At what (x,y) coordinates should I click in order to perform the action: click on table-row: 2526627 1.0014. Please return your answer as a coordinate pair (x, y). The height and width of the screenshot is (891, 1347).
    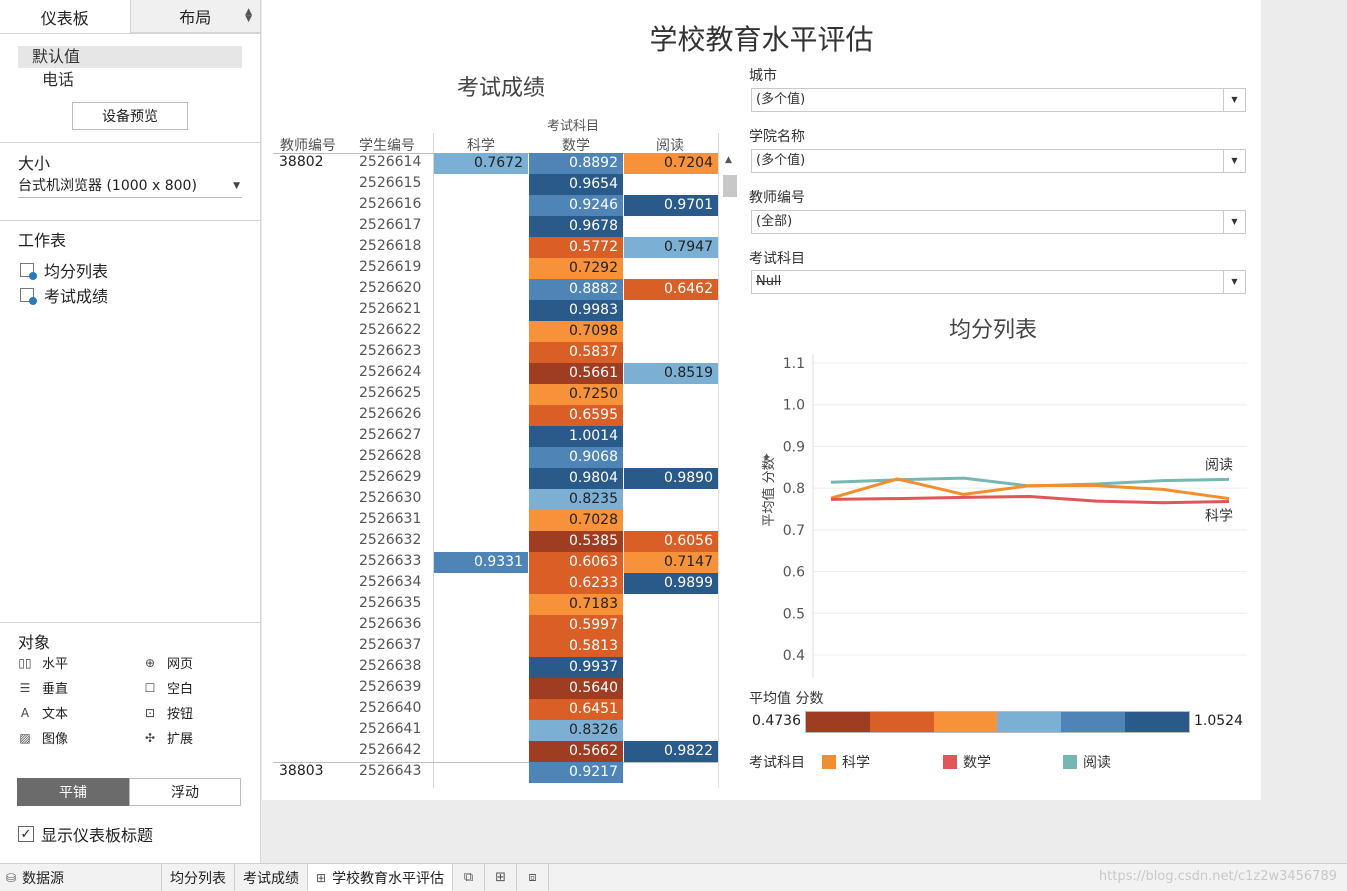
    Looking at the image, I should click on (495, 436).